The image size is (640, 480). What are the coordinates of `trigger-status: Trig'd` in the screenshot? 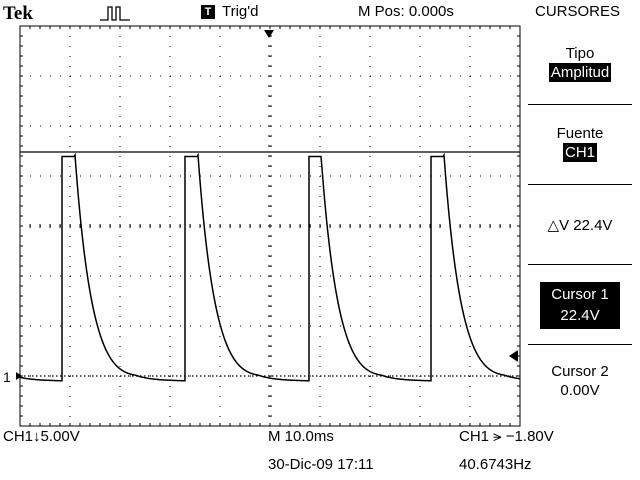 It's located at (240, 11).